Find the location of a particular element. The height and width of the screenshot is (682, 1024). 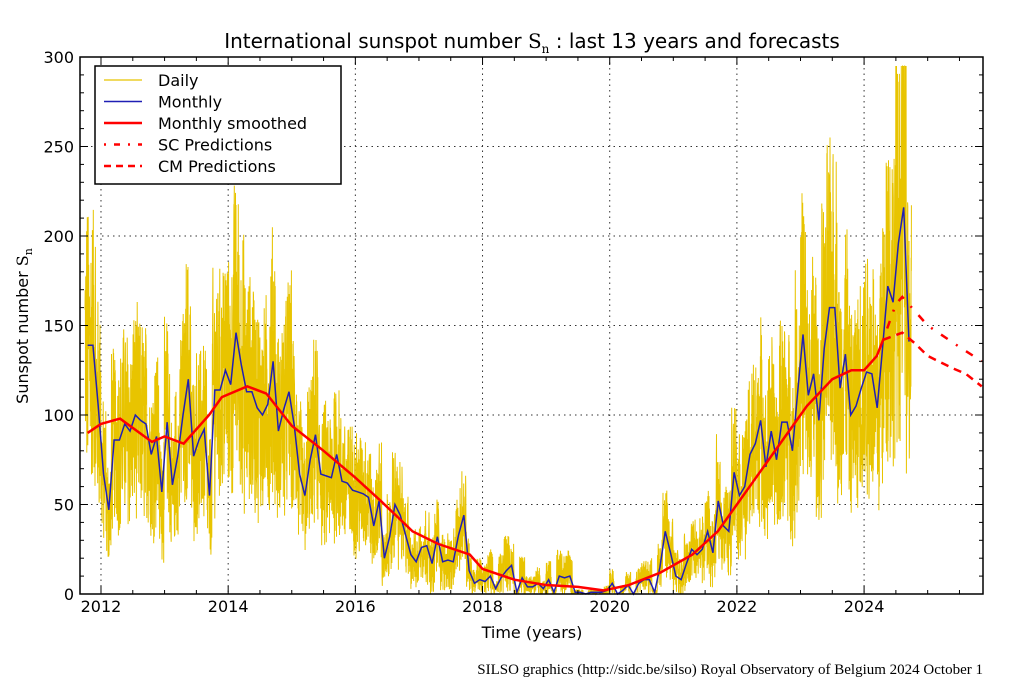

x-tick-label: 2014 is located at coordinates (228, 606).